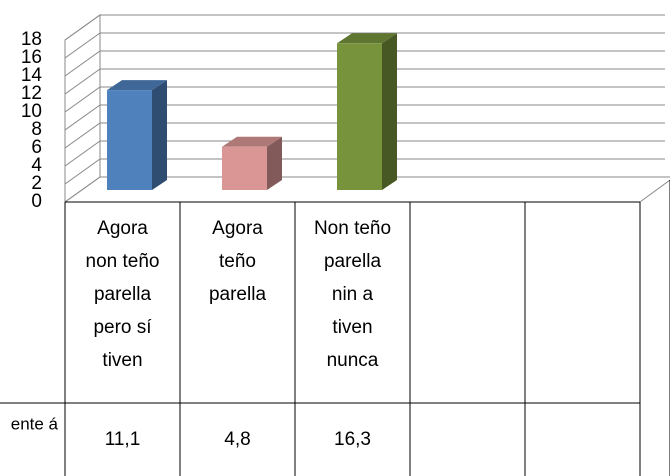 This screenshot has height=476, width=670. I want to click on x-tick-label: Agora teño parella, so click(237, 261).